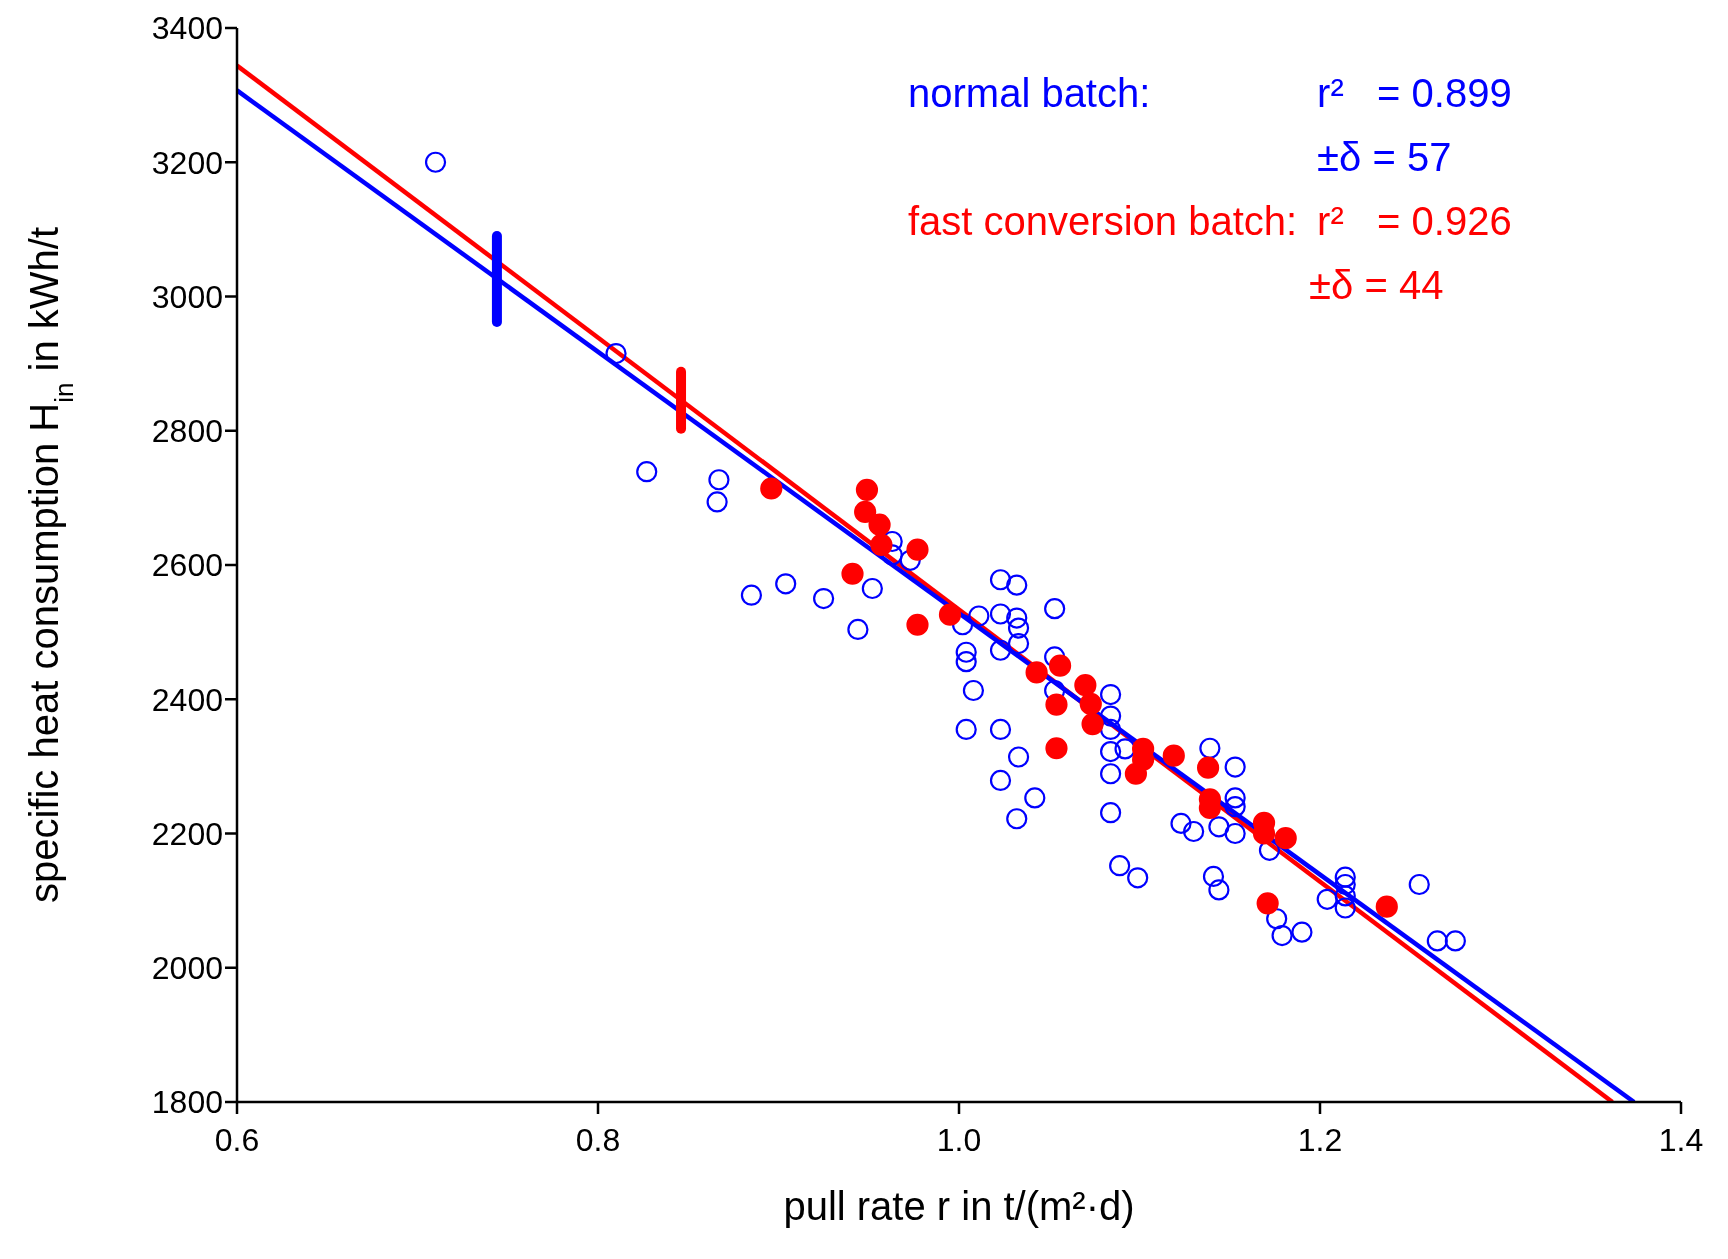 Image resolution: width=1728 pixels, height=1259 pixels. What do you see at coordinates (187, 296) in the screenshot?
I see `y-tick-label: 3000` at bounding box center [187, 296].